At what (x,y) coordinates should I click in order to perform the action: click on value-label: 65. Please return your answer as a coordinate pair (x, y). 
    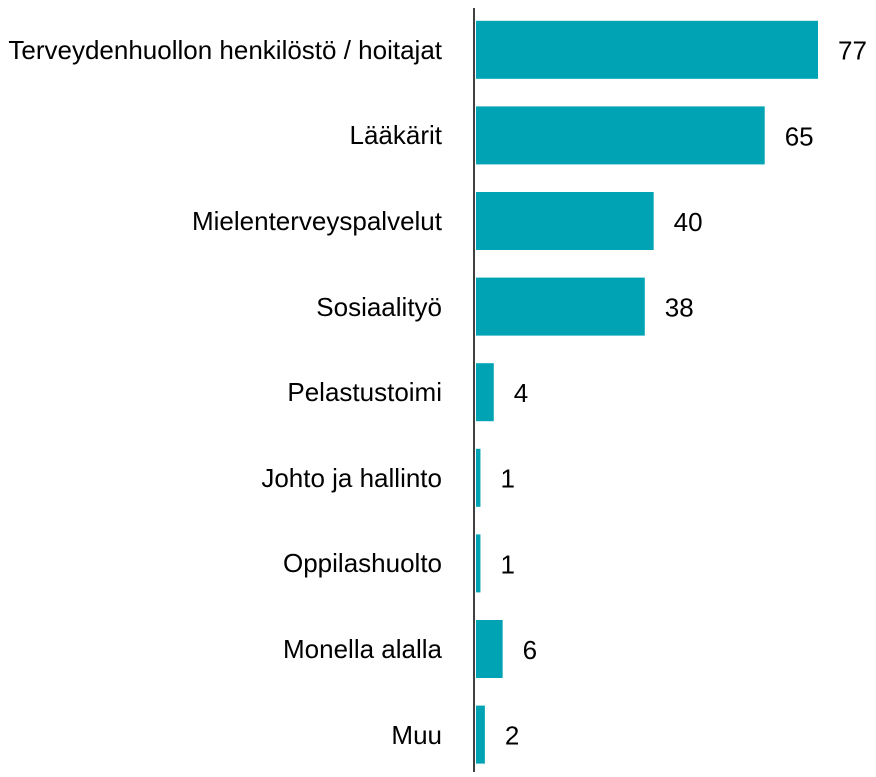
    Looking at the image, I should click on (799, 136).